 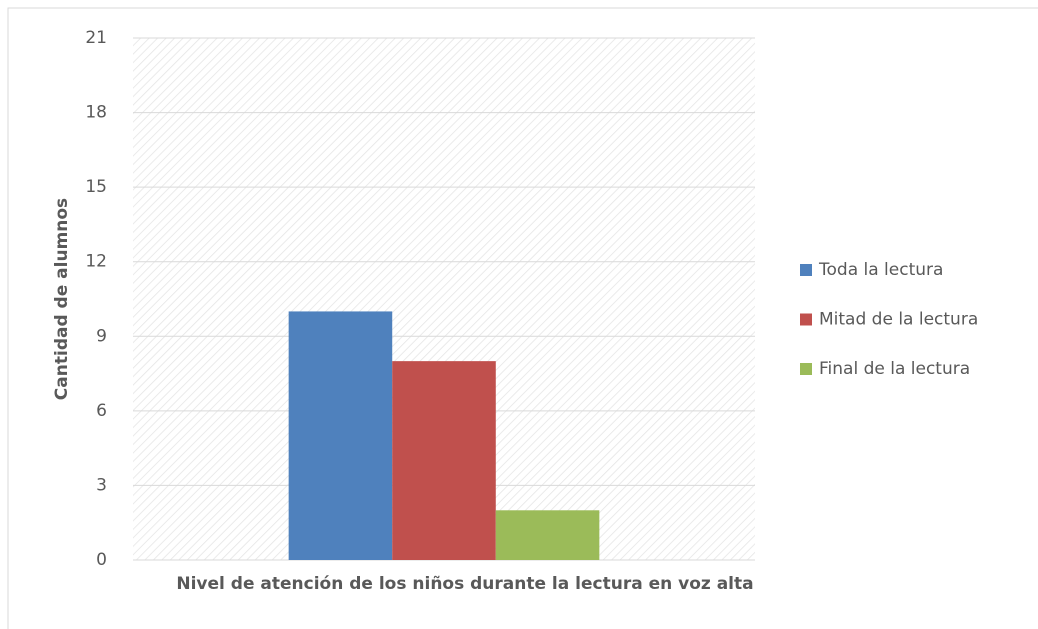 I want to click on legend-label: Mitad de la lectura, so click(x=898, y=320).